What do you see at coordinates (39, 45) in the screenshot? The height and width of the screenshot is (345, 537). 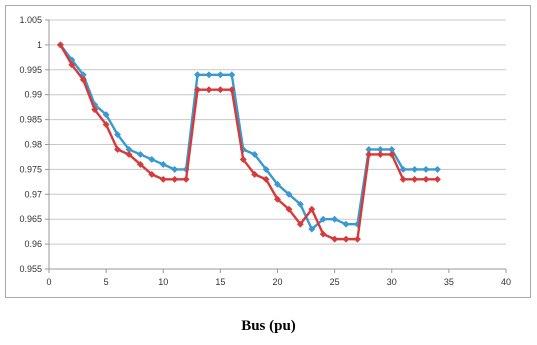 I see `y-tick-label: 1` at bounding box center [39, 45].